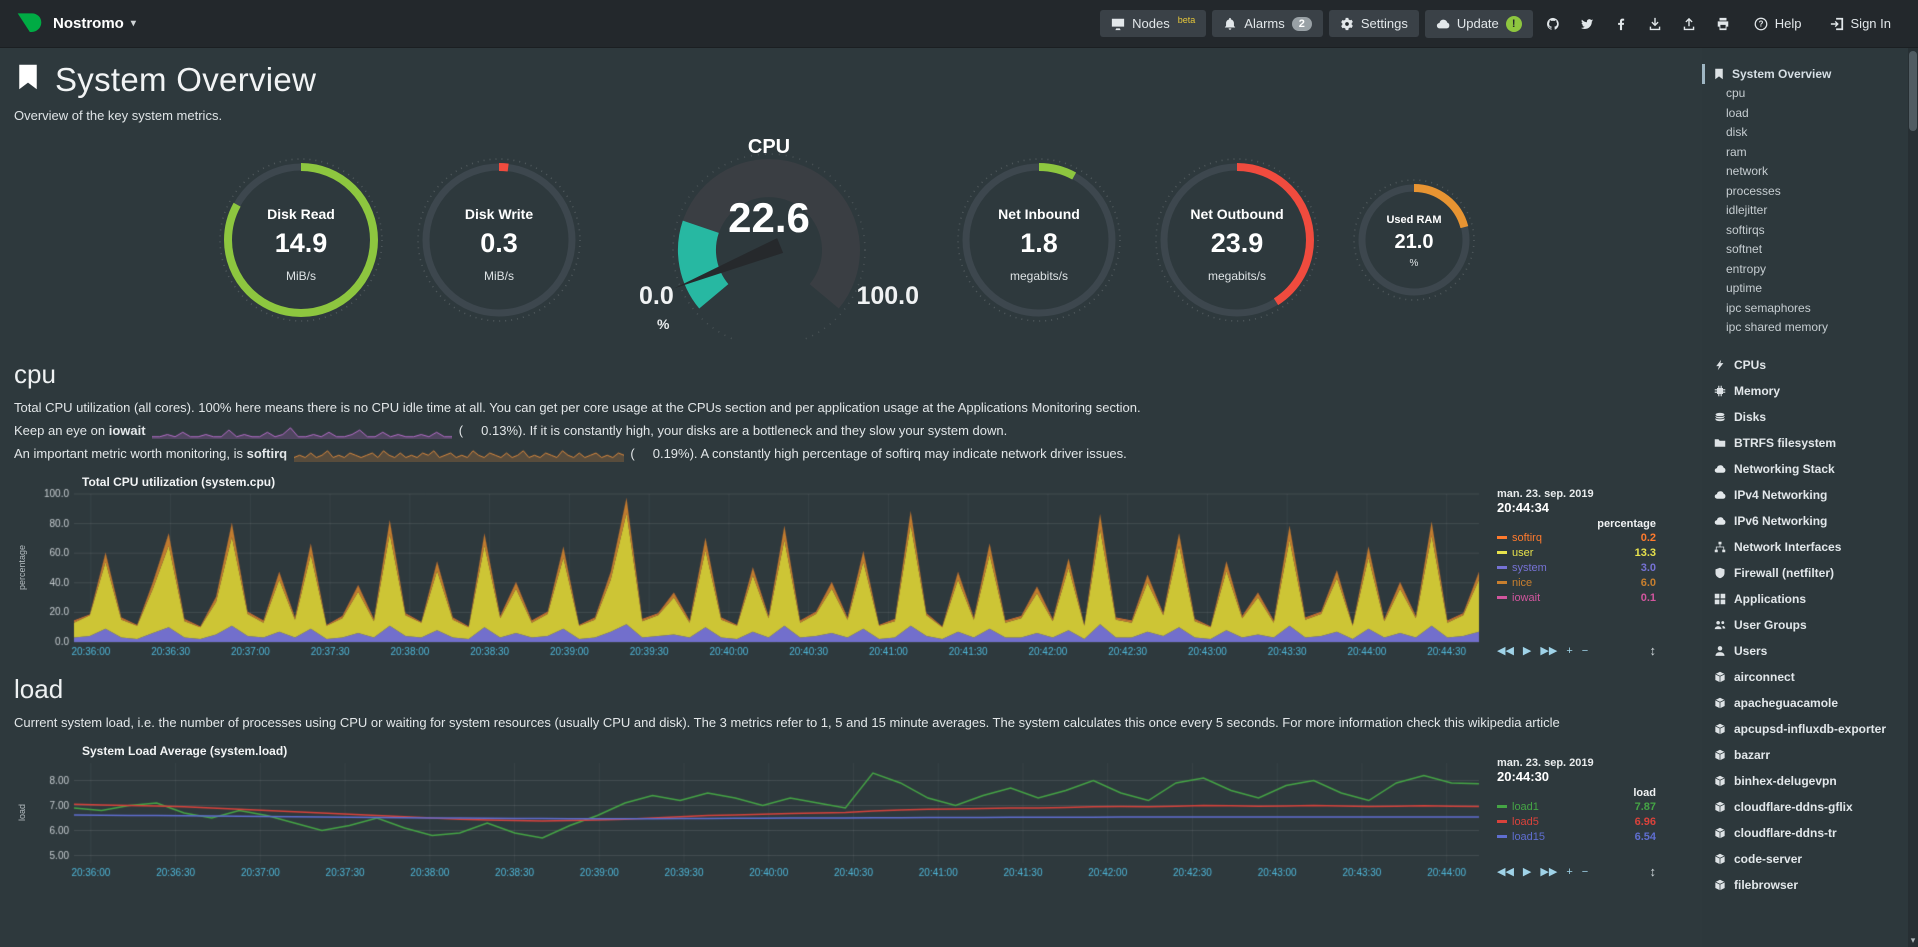  I want to click on sidebar-subitem-ipc-semaphores: ipc semaphores, so click(1768, 307).